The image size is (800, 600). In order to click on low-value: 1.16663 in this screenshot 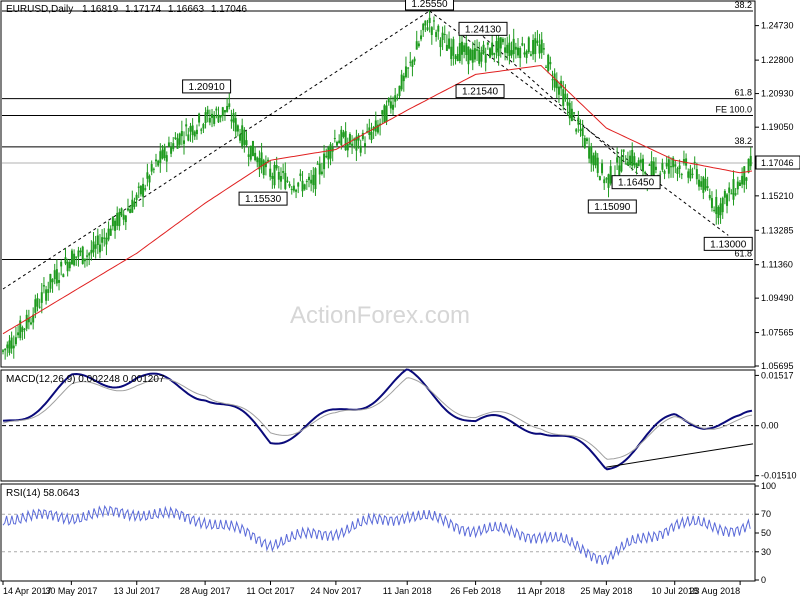, I will do `click(186, 9)`.